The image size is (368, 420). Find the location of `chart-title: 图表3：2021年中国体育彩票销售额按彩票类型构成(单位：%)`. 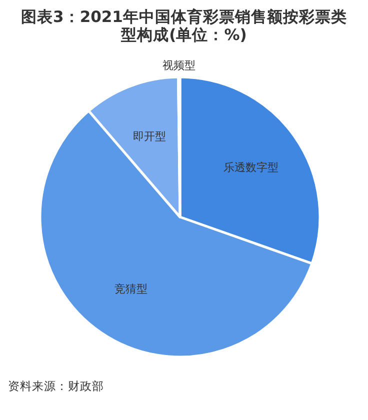

chart-title: 图表3：2021年中国体育彩票销售额按彩票类型构成(单位：%) is located at coordinates (184, 25).